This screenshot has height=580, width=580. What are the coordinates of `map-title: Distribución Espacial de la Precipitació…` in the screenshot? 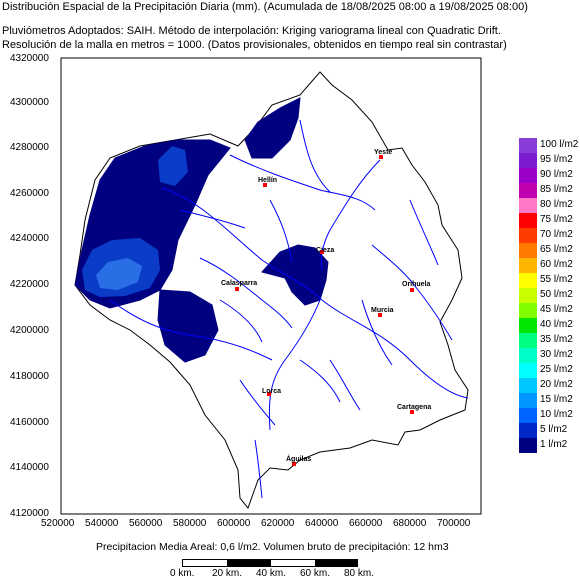 It's located at (265, 7).